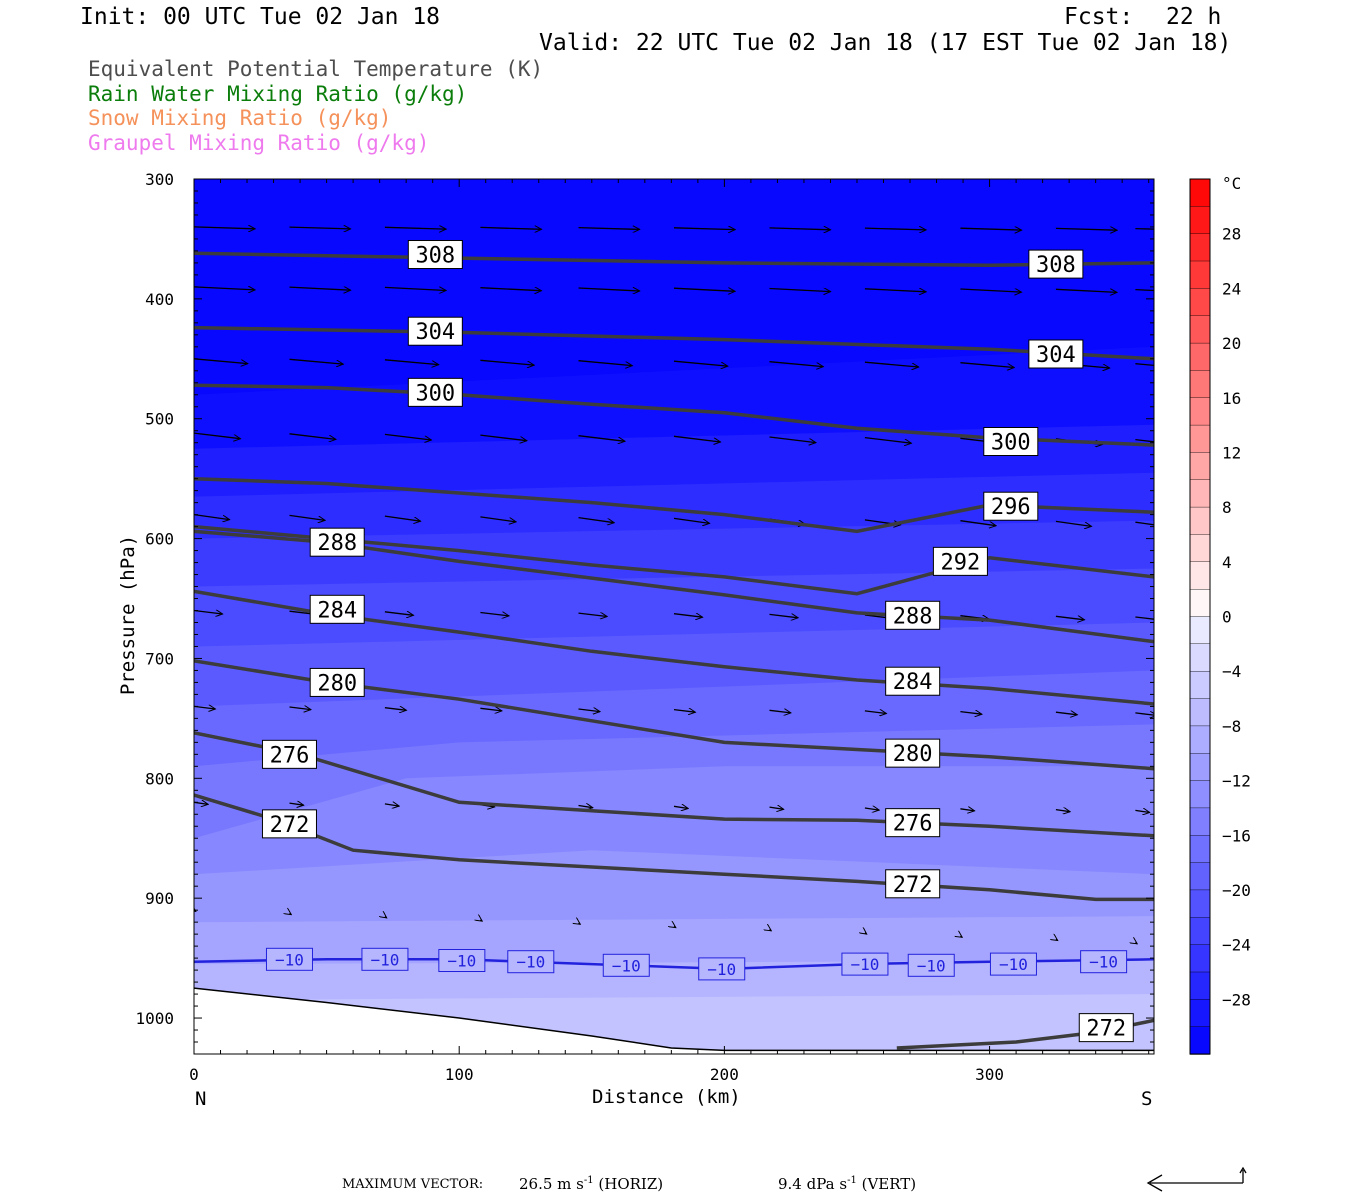 This screenshot has width=1350, height=1200. I want to click on x-tick-label: 300, so click(989, 1074).